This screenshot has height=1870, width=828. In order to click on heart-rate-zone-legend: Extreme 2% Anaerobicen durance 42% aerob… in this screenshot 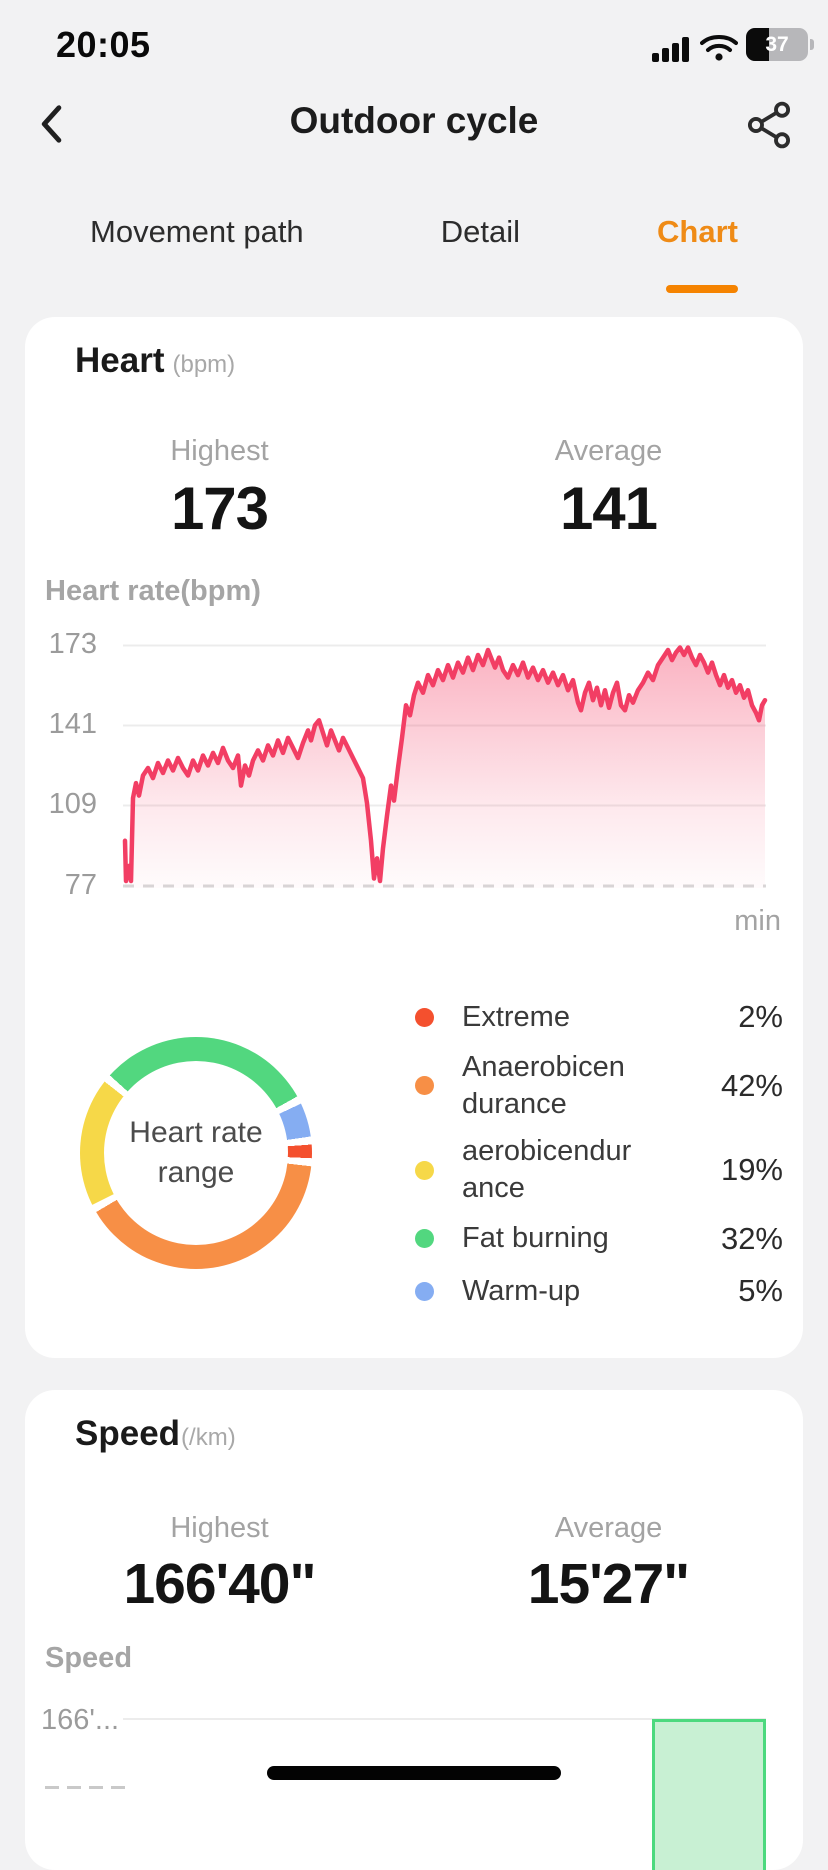, I will do `click(599, 1154)`.